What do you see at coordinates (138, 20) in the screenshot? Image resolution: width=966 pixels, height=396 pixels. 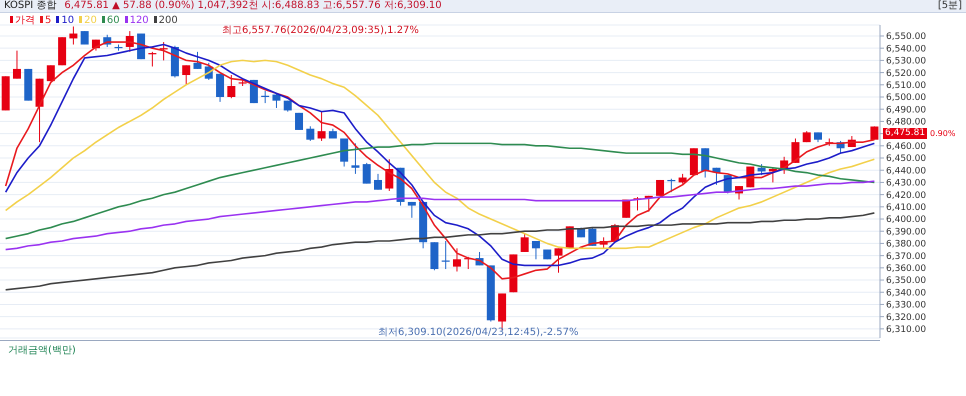 I see `legend-label: 120` at bounding box center [138, 20].